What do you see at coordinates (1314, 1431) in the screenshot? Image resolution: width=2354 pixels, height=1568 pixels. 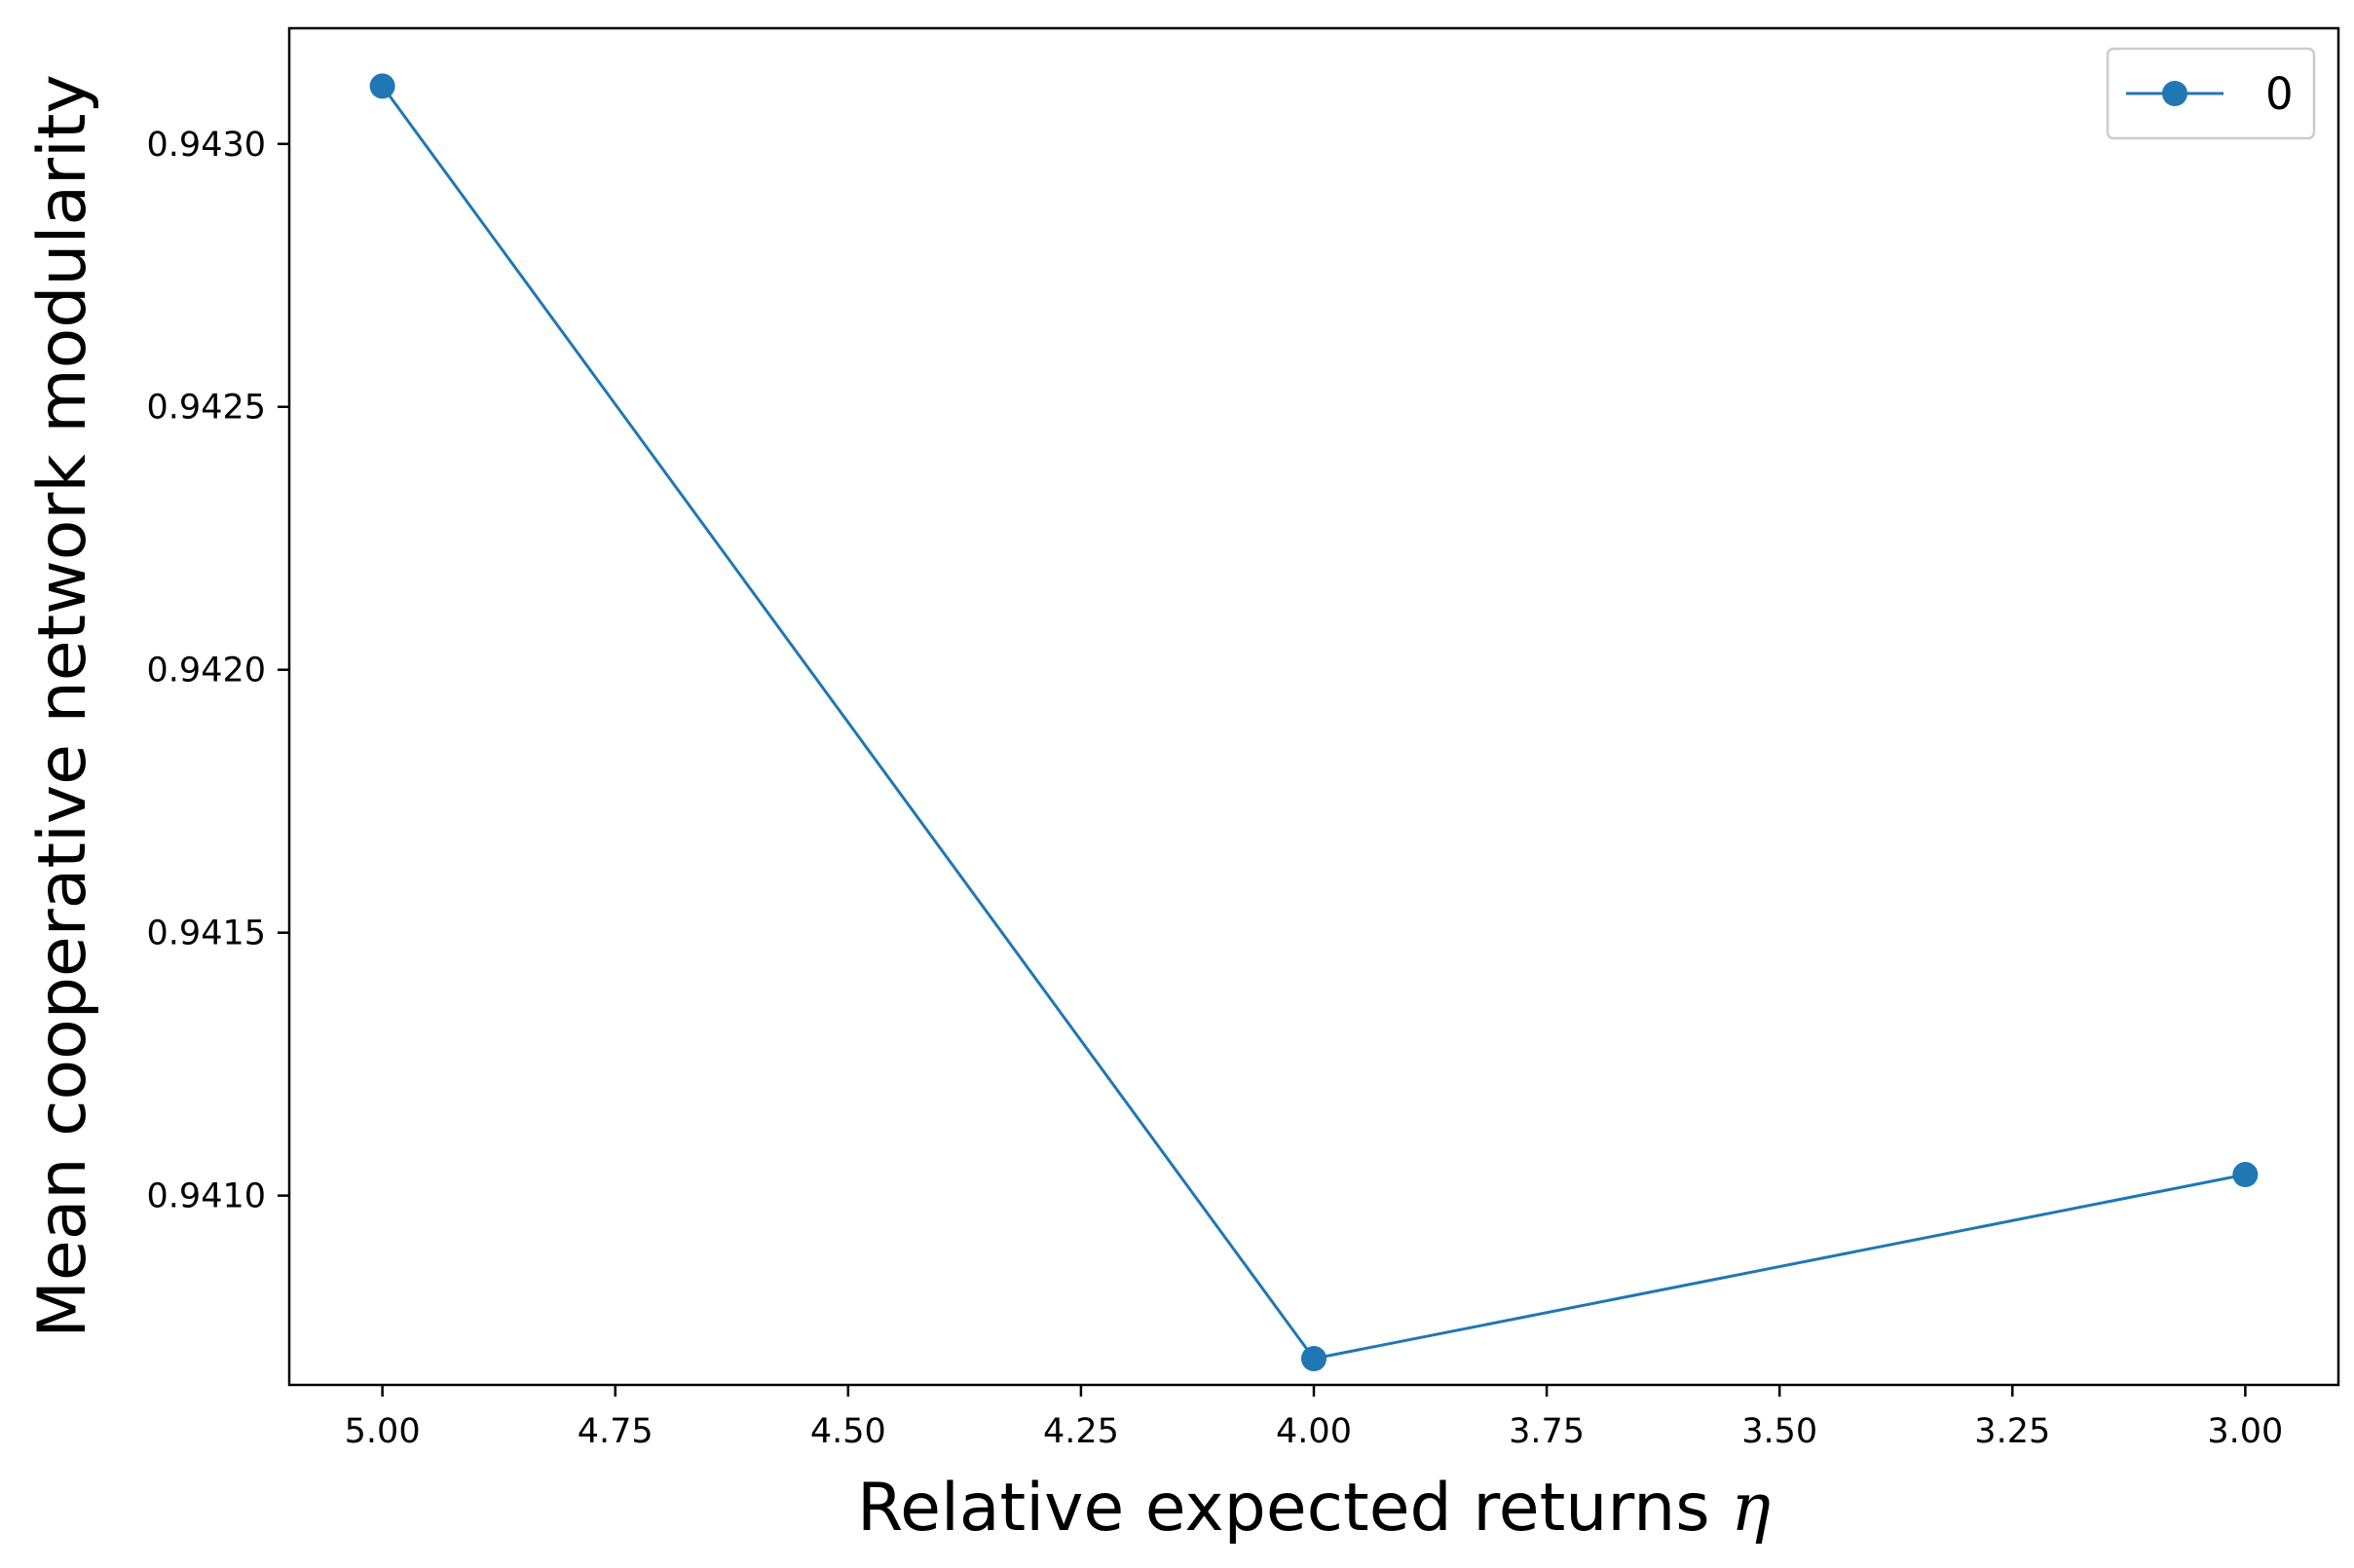 I see `x-tick-label: 4.00` at bounding box center [1314, 1431].